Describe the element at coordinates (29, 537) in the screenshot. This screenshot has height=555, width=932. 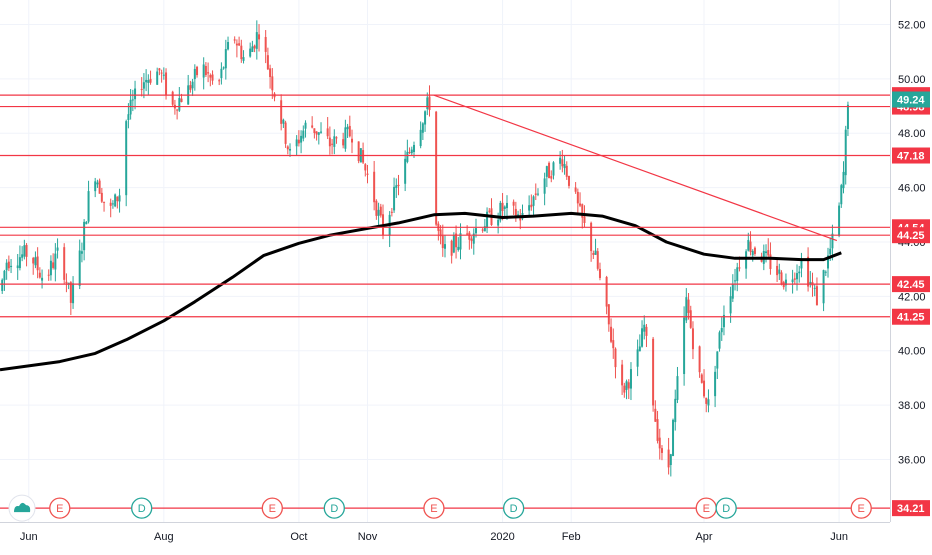
I see `time-tick-label: Jun` at that location.